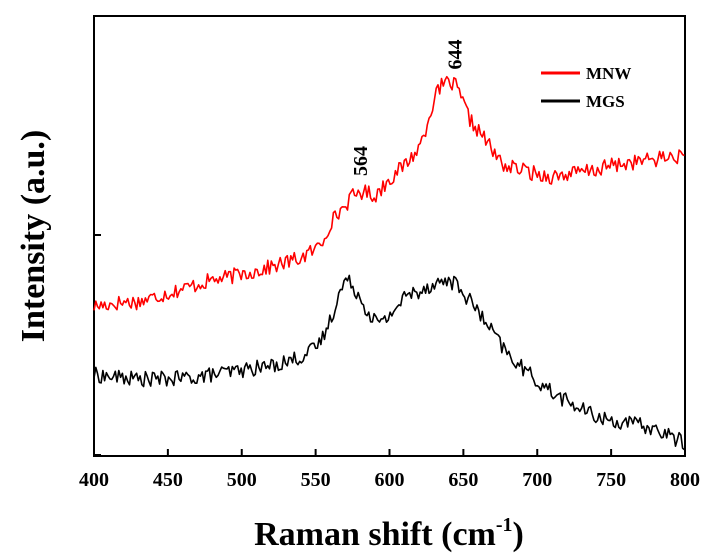 The image size is (709, 556). Describe the element at coordinates (456, 55) in the screenshot. I see `peak-annotation: 644` at that location.